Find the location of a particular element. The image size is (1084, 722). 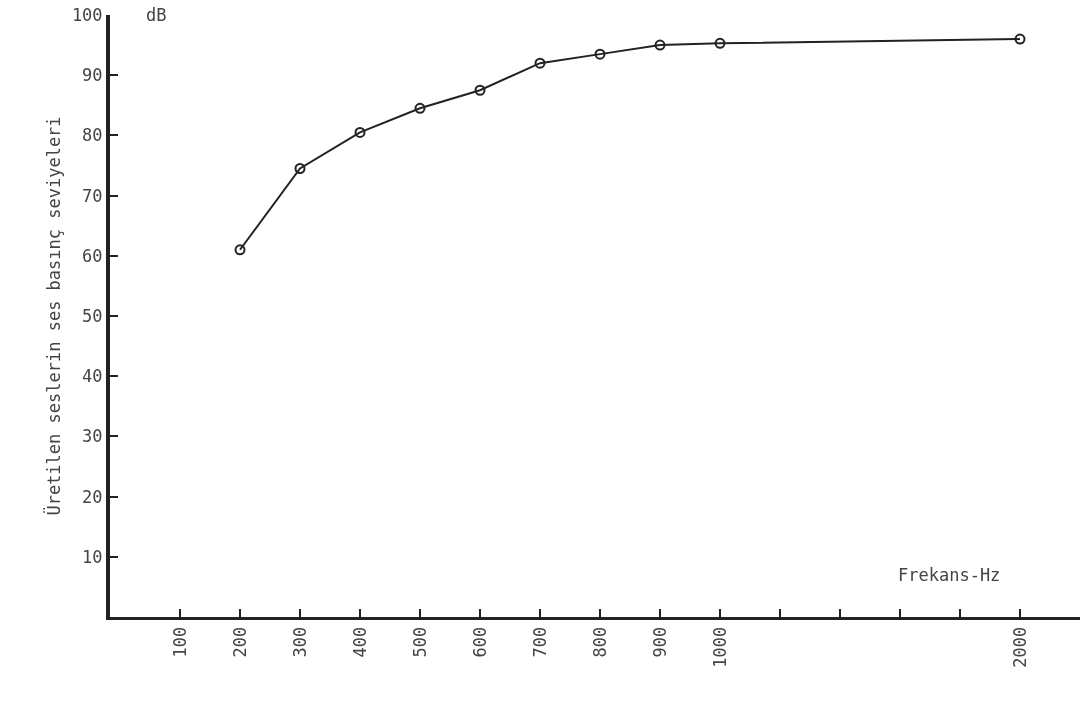

x-tick-label: 300 is located at coordinates (299, 642).